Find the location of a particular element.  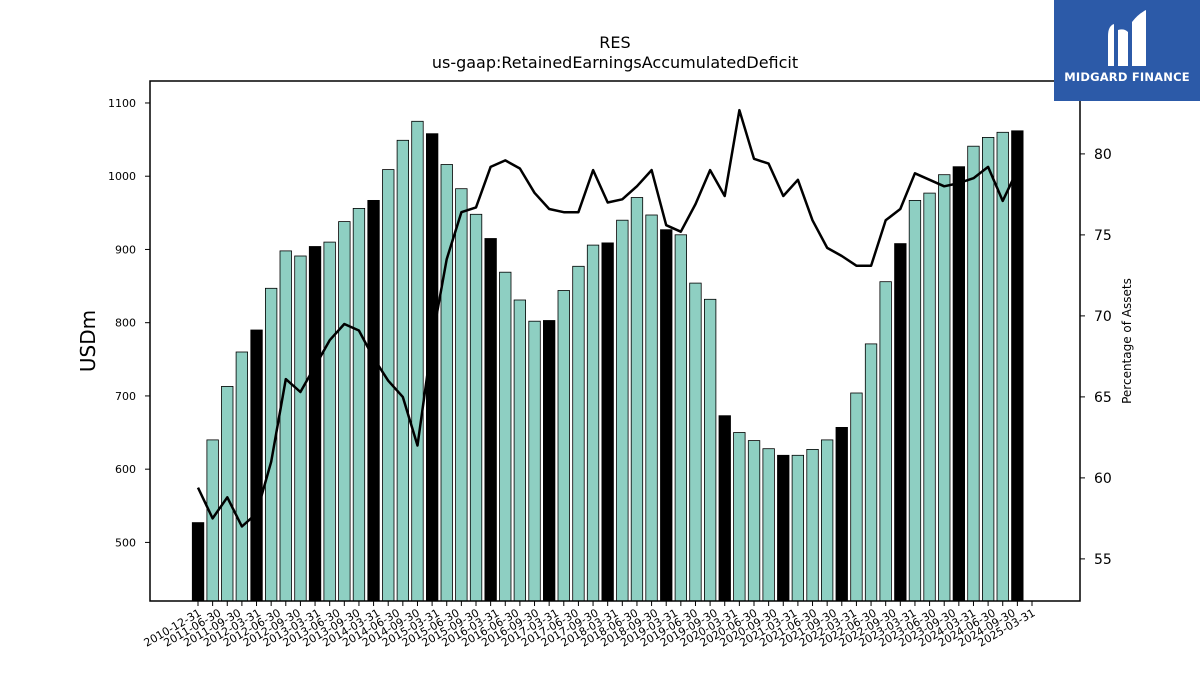

y2-tick-label: 60 is located at coordinates (1103, 479).